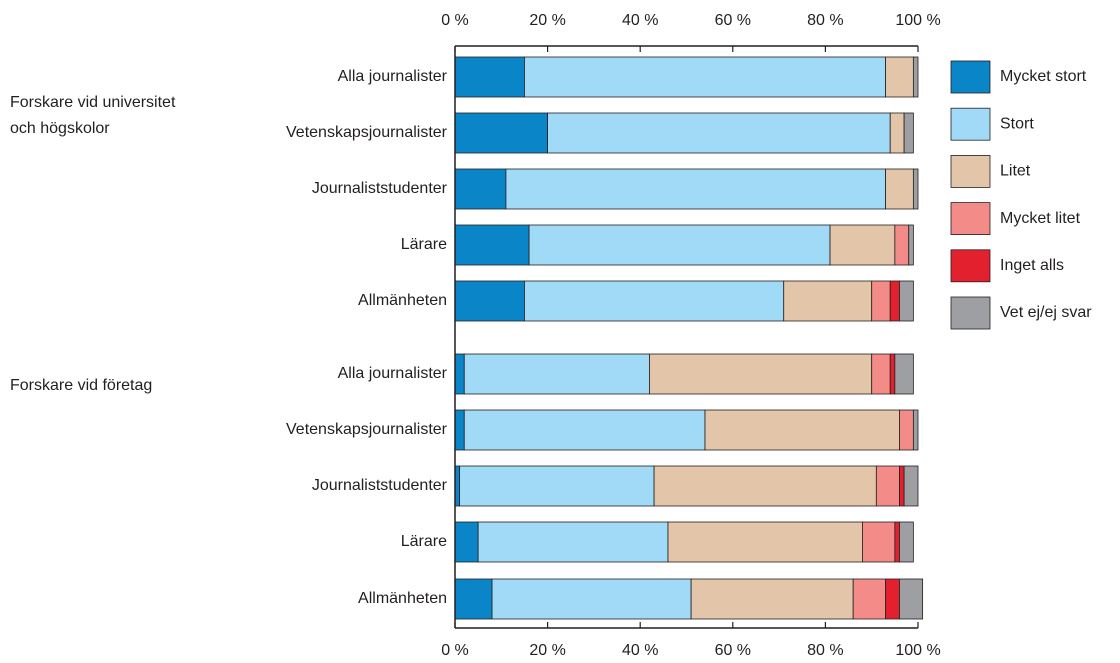 This screenshot has height=663, width=1120. What do you see at coordinates (1015, 171) in the screenshot?
I see `legend-label: Litet` at bounding box center [1015, 171].